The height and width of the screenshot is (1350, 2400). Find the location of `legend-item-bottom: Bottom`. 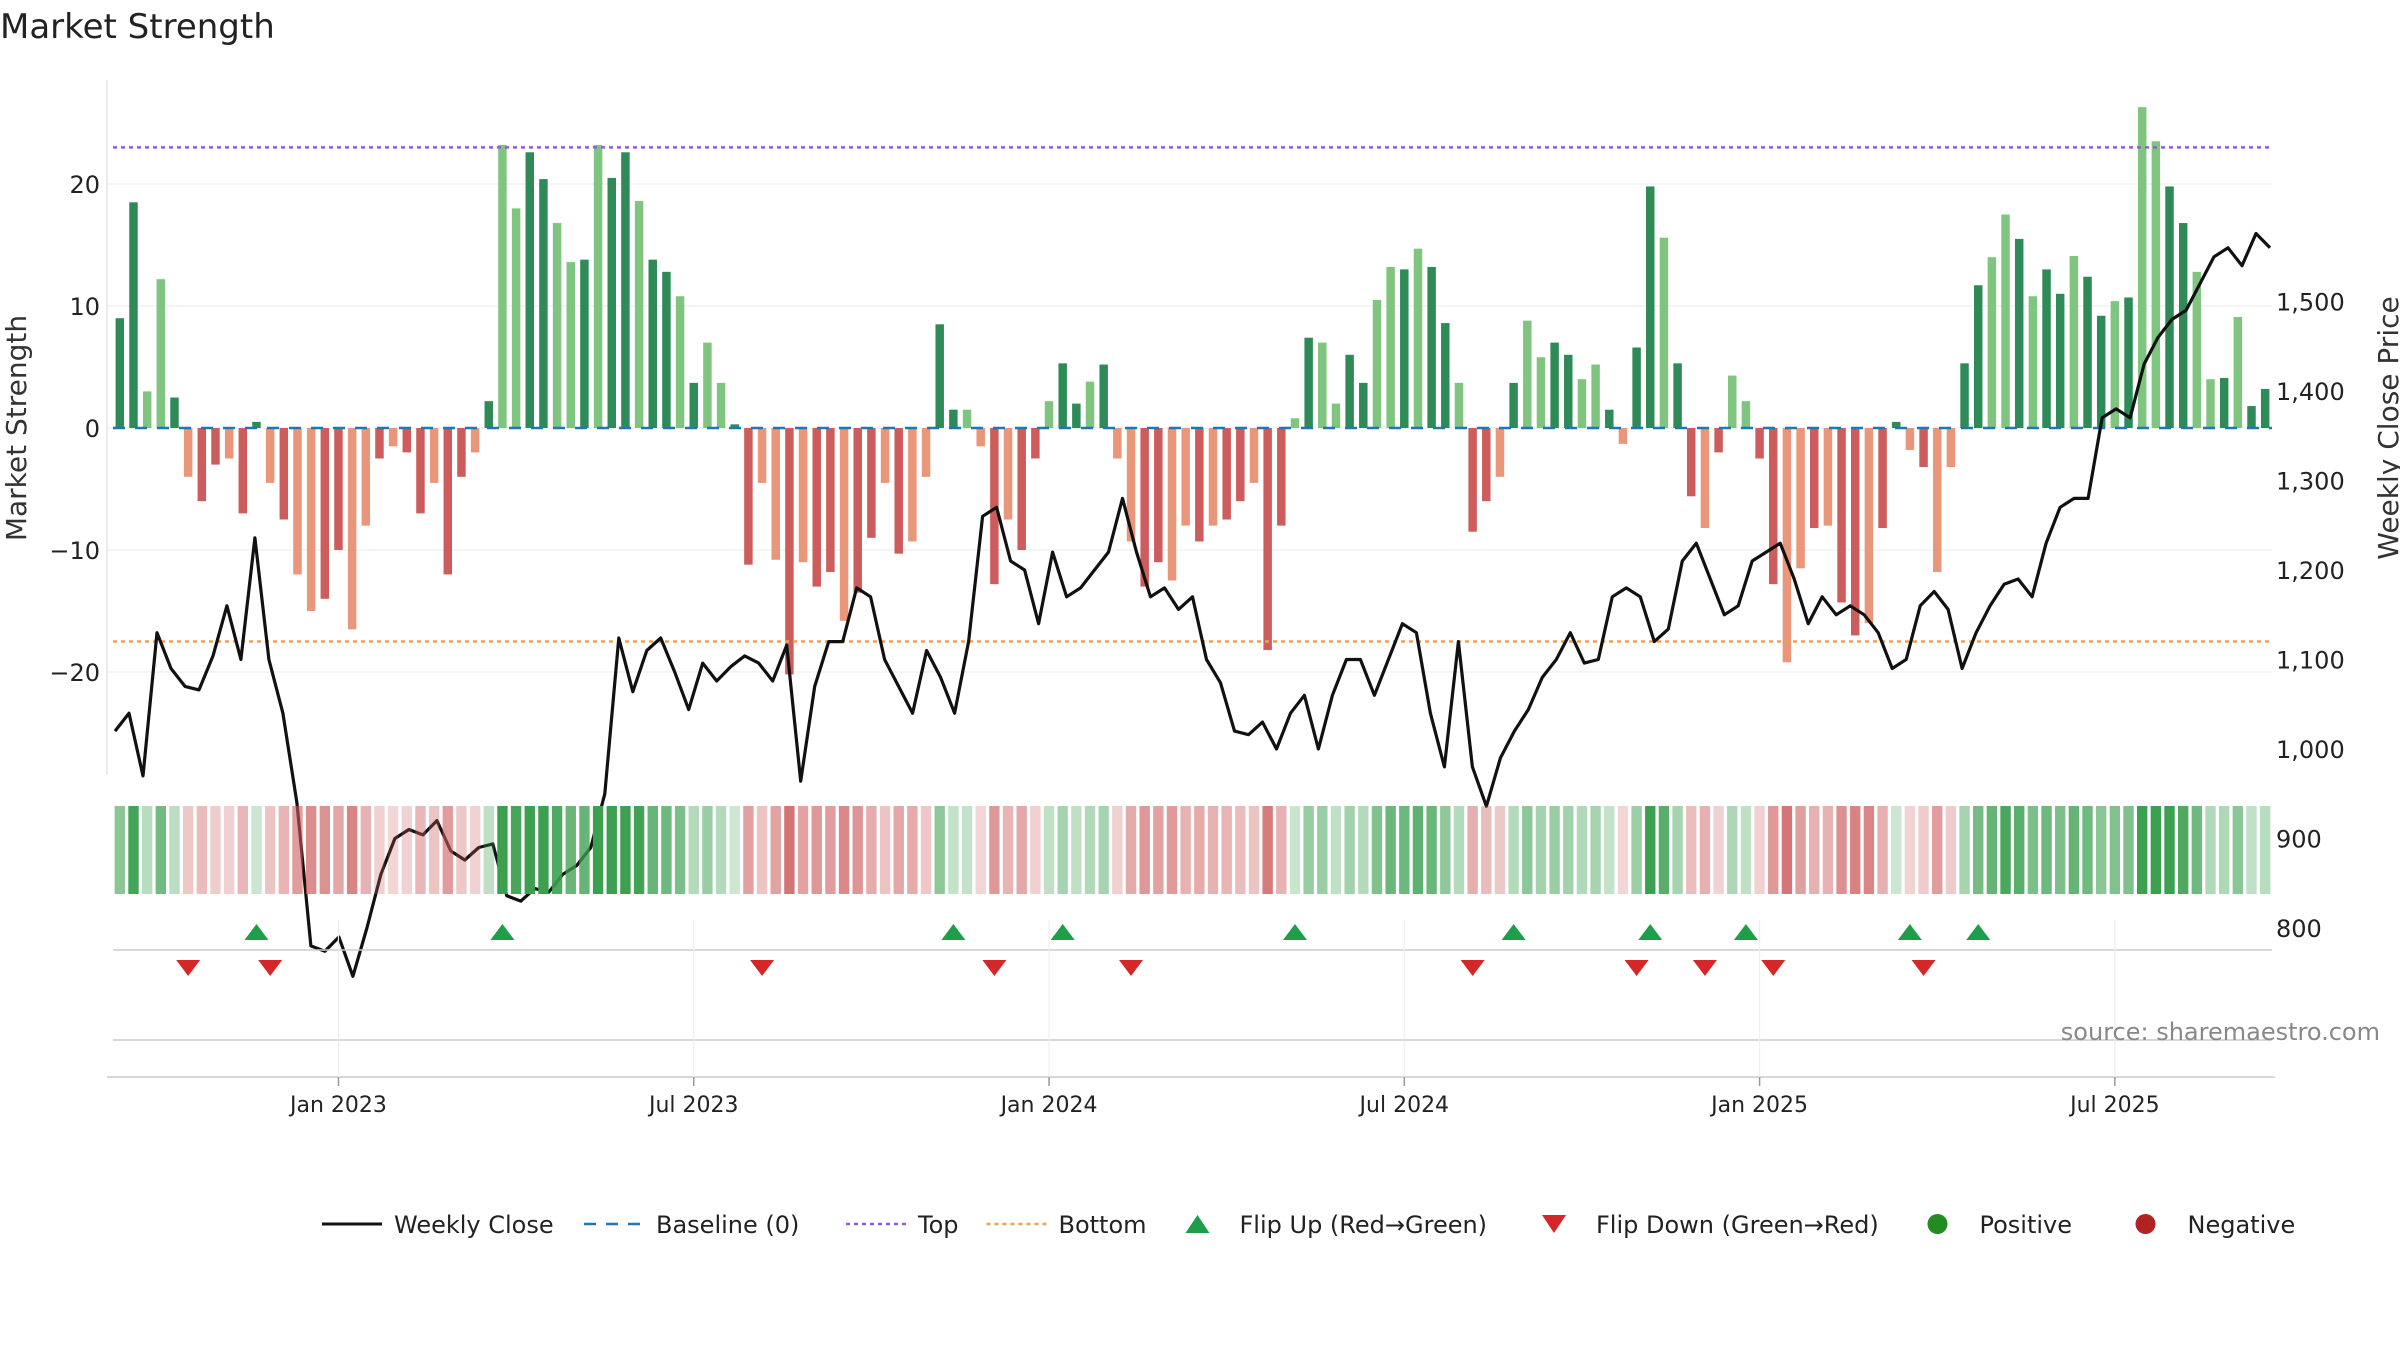

legend-item-bottom: Bottom is located at coordinates (1066, 1225).